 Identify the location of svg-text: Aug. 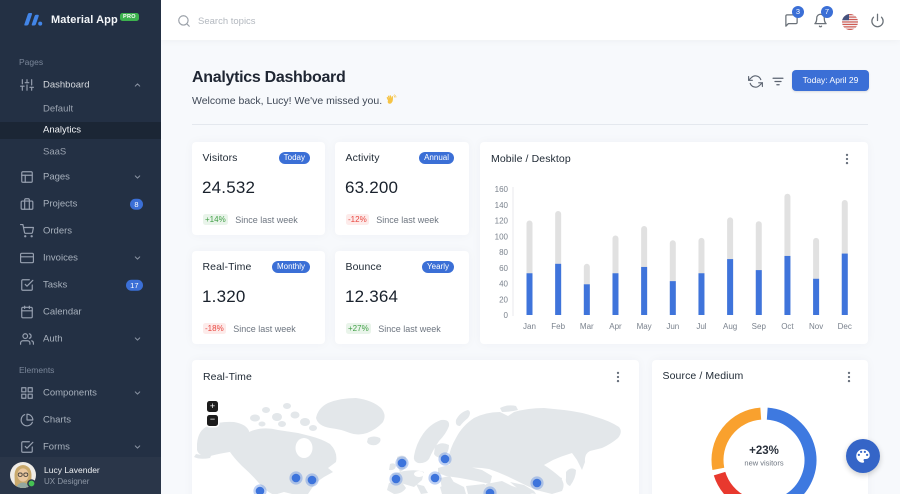
(730, 326).